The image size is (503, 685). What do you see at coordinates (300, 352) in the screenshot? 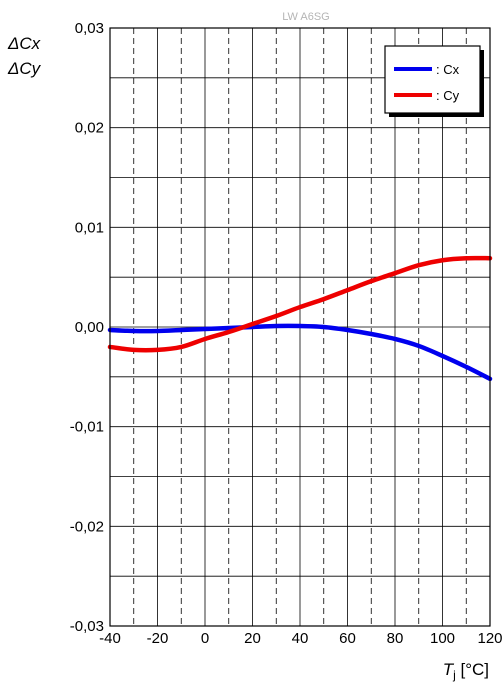
I see `series-line-cx` at bounding box center [300, 352].